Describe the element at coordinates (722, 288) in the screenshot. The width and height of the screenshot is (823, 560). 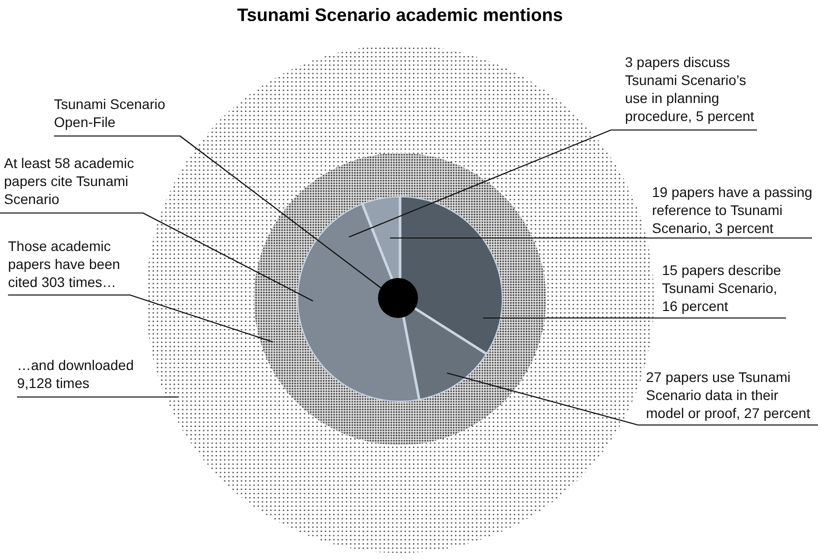
I see `text: 15 papers describe Tsunami Scenario, 16 percent` at that location.